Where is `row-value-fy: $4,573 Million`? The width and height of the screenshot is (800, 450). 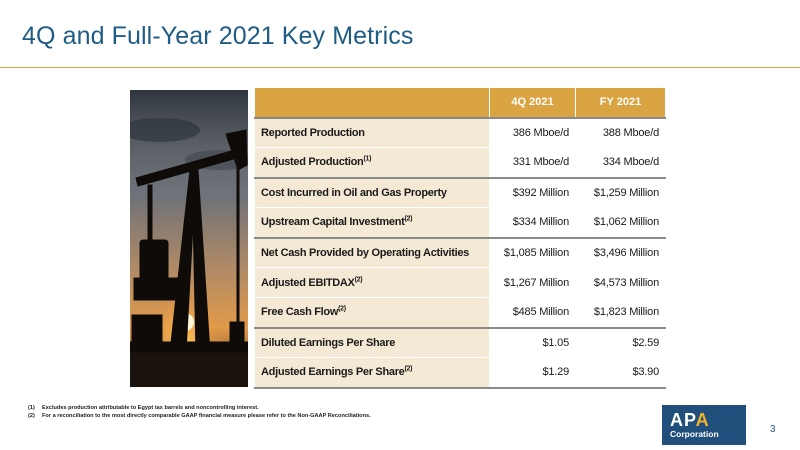 row-value-fy: $4,573 Million is located at coordinates (620, 282).